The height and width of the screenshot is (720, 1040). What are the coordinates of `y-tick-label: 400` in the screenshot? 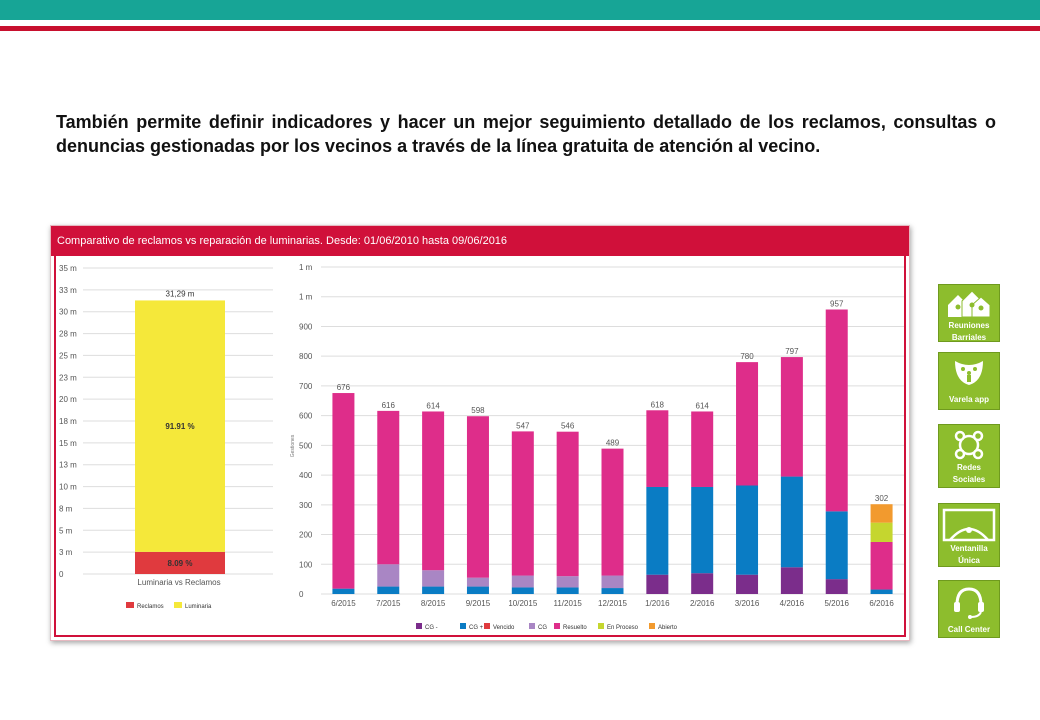 It's located at (306, 475).